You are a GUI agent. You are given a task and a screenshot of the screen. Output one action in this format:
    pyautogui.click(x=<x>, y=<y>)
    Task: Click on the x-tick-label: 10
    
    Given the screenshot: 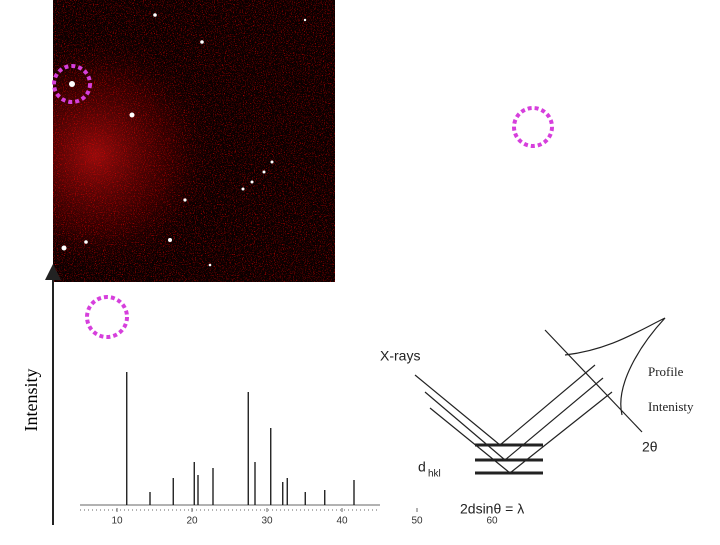 What is the action you would take?
    pyautogui.click(x=117, y=521)
    